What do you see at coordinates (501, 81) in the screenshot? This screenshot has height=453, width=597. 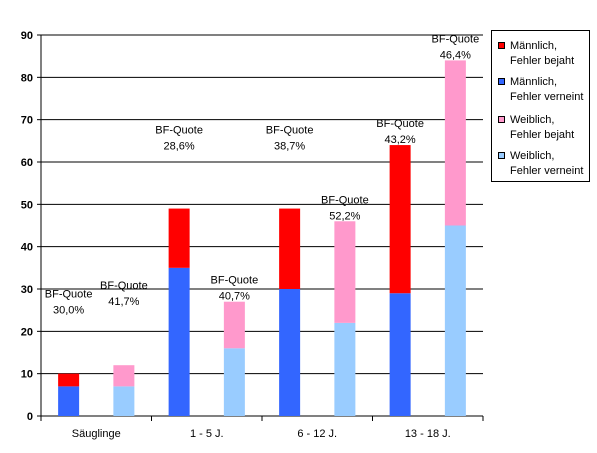 I see `legend-swatch-blue` at bounding box center [501, 81].